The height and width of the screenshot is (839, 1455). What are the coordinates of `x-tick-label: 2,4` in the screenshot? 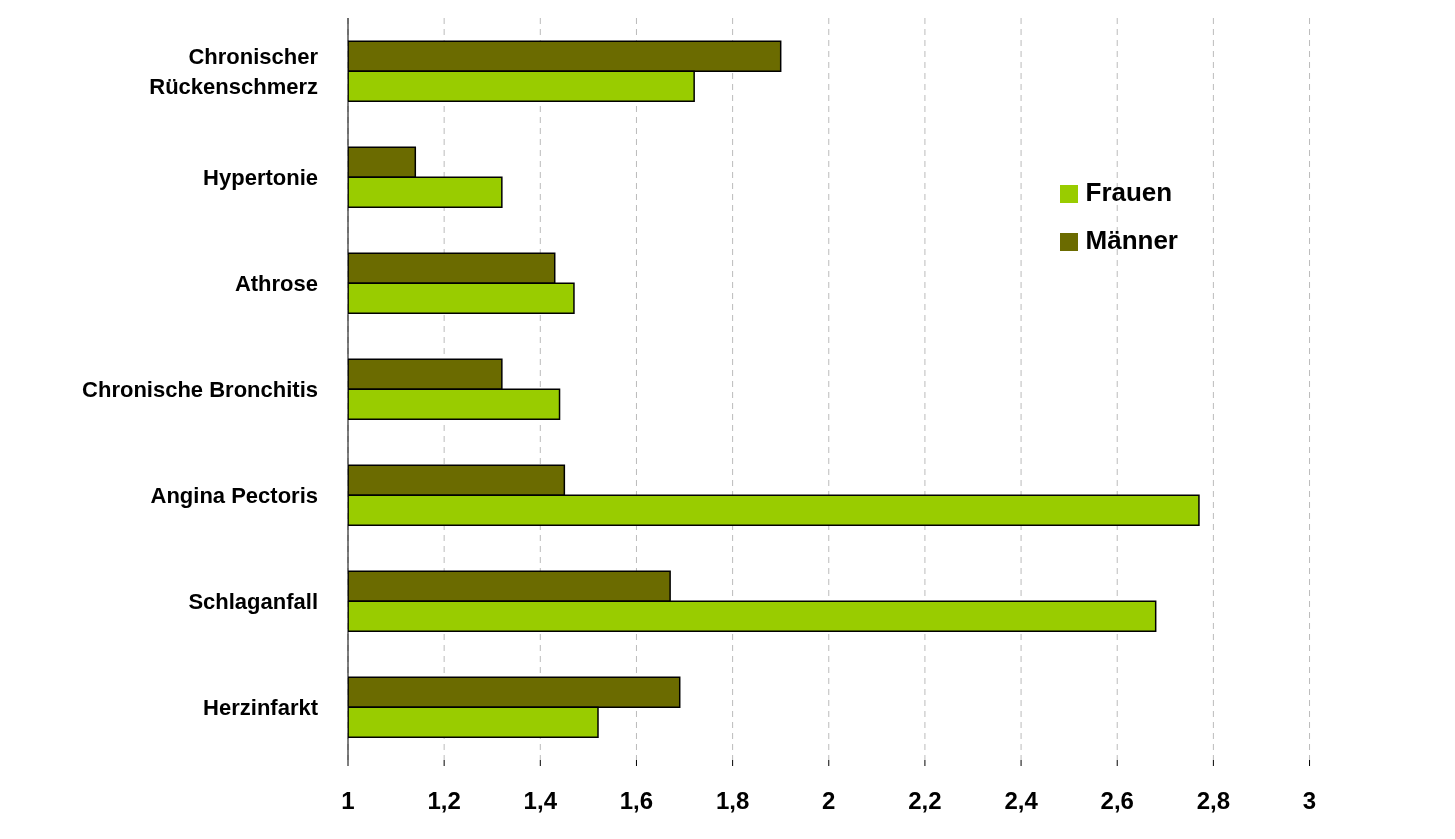 It's located at (1021, 801).